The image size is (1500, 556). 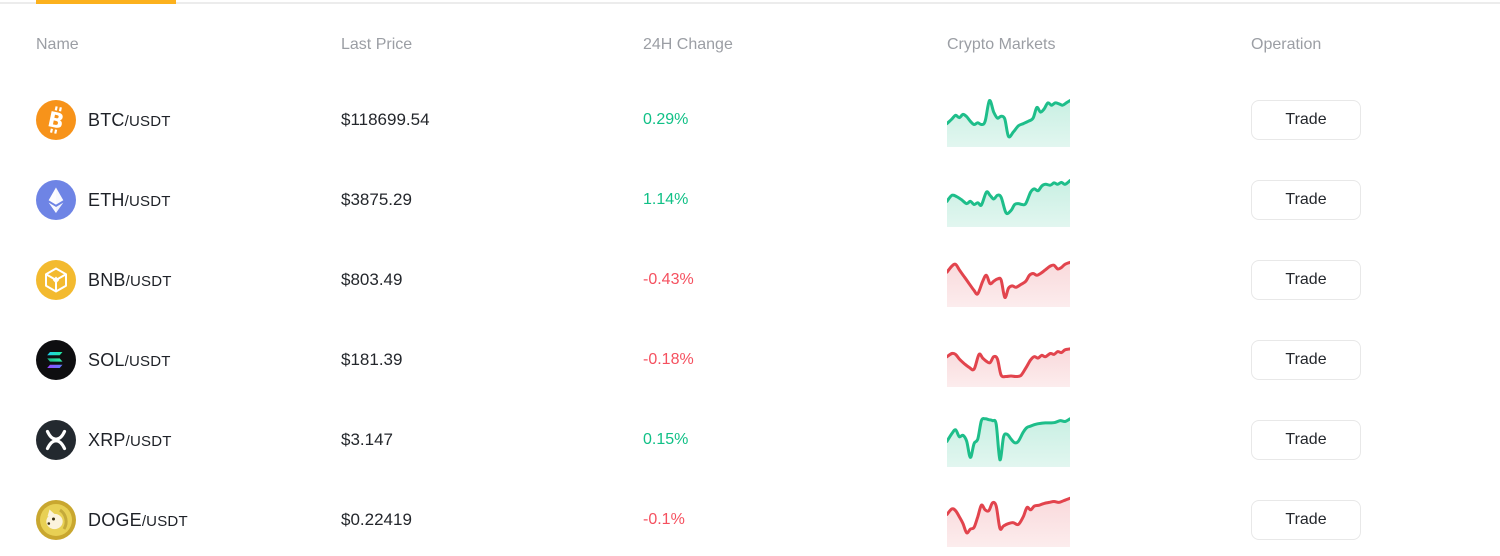 I want to click on pair-symbol: SOL, so click(x=106, y=359).